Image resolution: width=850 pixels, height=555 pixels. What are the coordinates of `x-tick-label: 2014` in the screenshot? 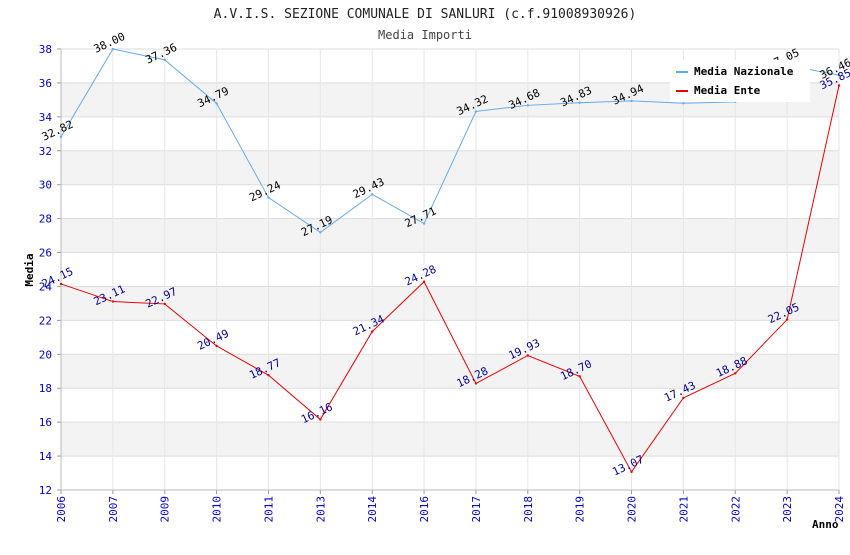 It's located at (372, 509).